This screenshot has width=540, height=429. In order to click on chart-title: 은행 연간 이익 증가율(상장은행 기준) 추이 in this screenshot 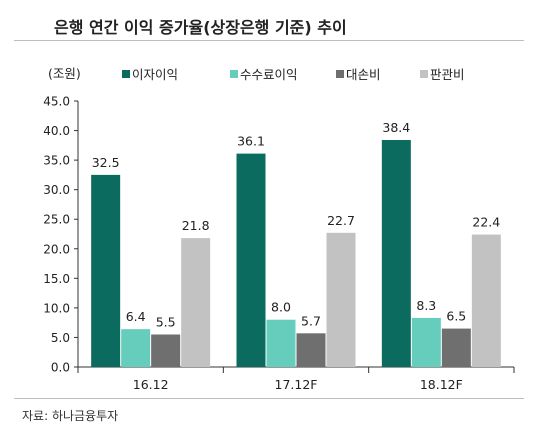, I will do `click(200, 27)`.